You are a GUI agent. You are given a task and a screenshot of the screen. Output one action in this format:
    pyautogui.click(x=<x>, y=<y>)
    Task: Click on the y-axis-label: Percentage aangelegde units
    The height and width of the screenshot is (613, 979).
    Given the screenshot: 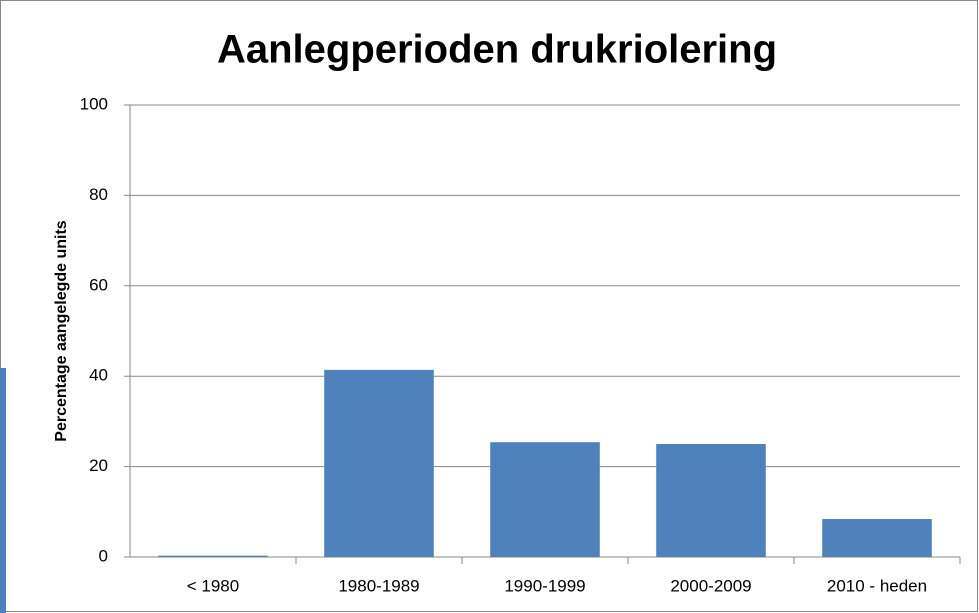 What is the action you would take?
    pyautogui.click(x=61, y=331)
    